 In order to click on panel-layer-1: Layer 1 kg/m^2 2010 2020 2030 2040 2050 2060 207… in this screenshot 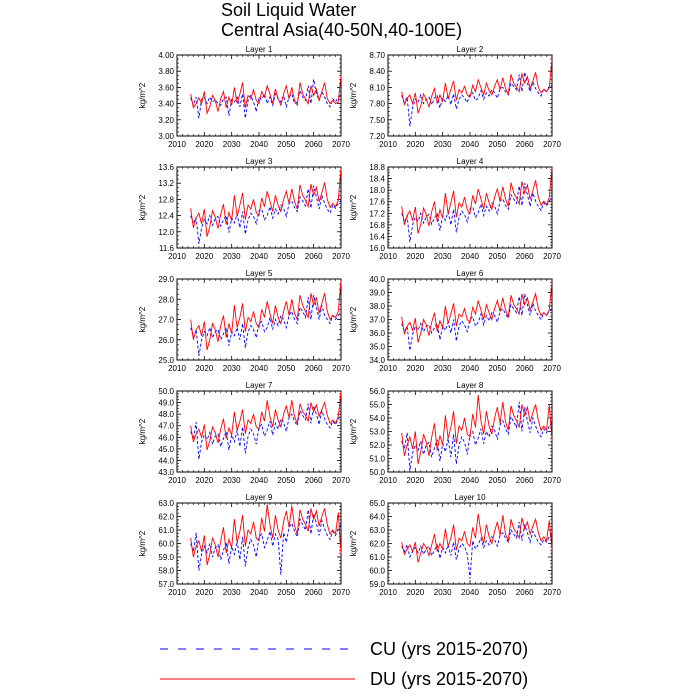, I will do `click(244, 97)`.